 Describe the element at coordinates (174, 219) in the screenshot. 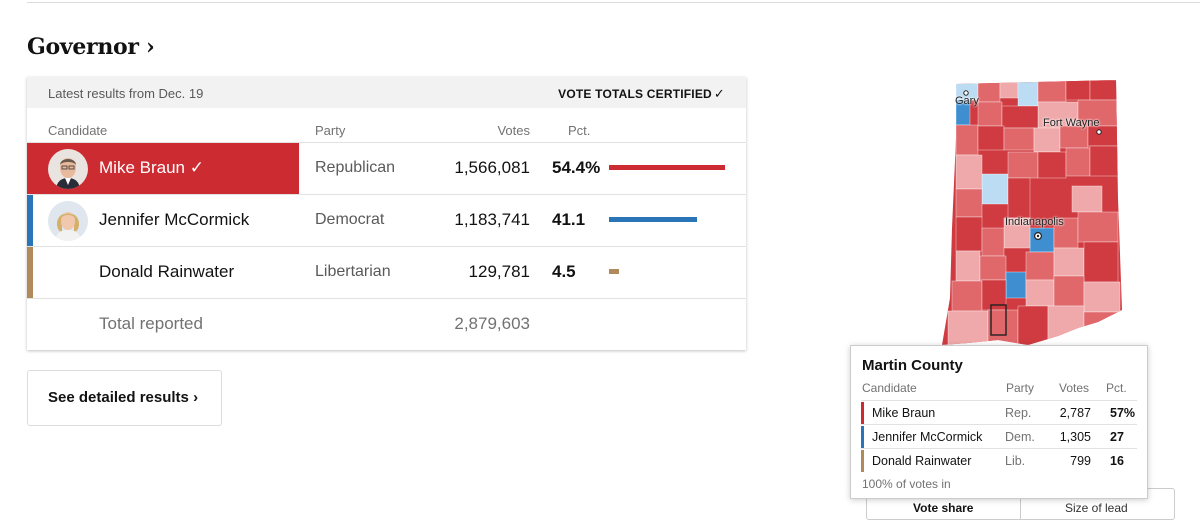

I see `candidate-name: Jennifer McCormick` at that location.